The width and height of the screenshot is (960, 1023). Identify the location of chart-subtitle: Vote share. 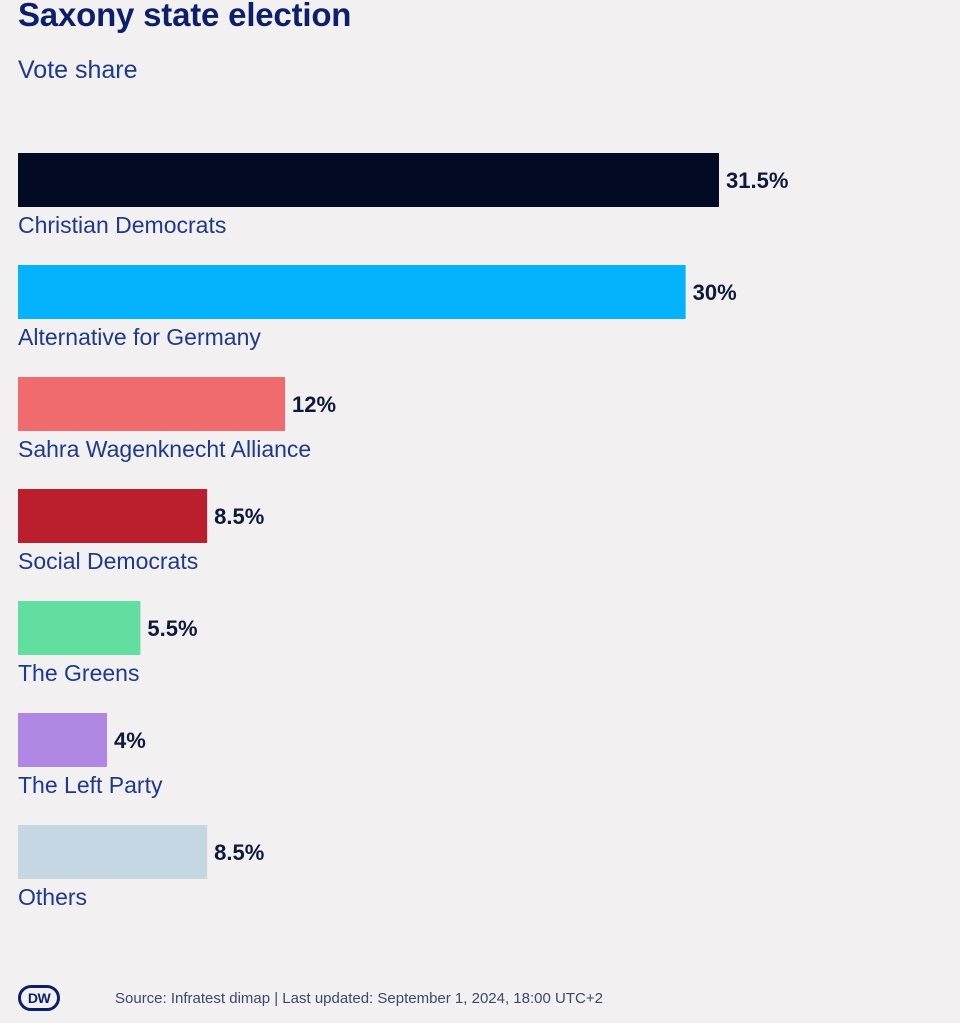
(78, 70).